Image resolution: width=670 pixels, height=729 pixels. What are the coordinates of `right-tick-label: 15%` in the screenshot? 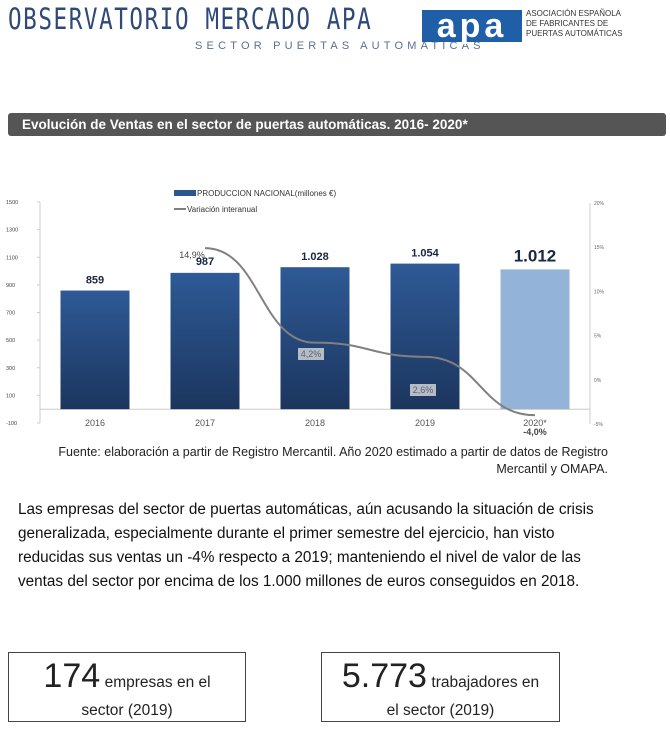 It's located at (599, 248).